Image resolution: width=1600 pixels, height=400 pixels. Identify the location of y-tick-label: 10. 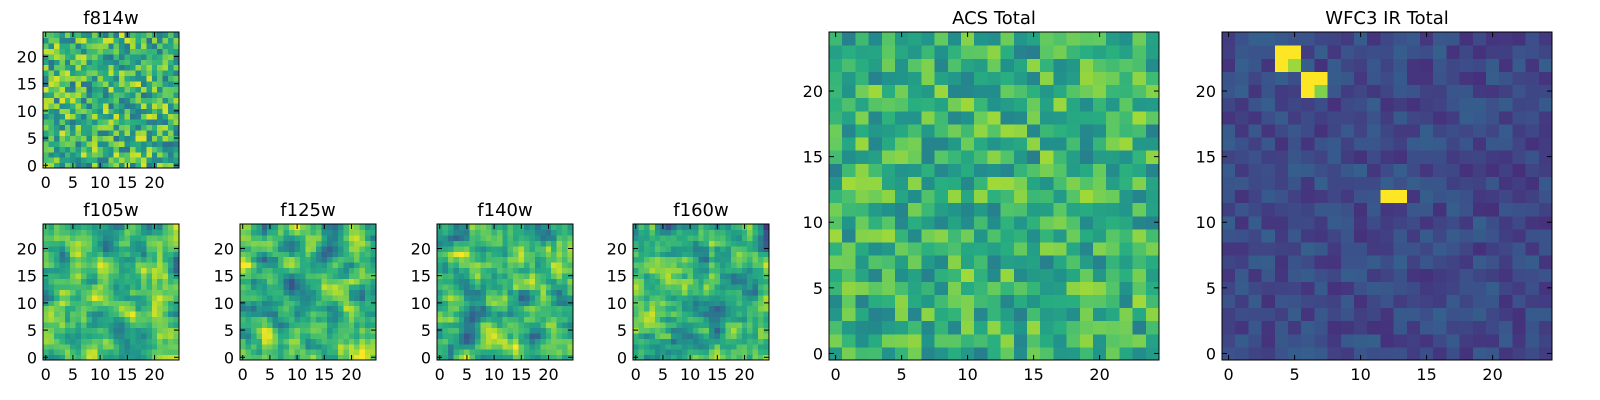
(224, 303).